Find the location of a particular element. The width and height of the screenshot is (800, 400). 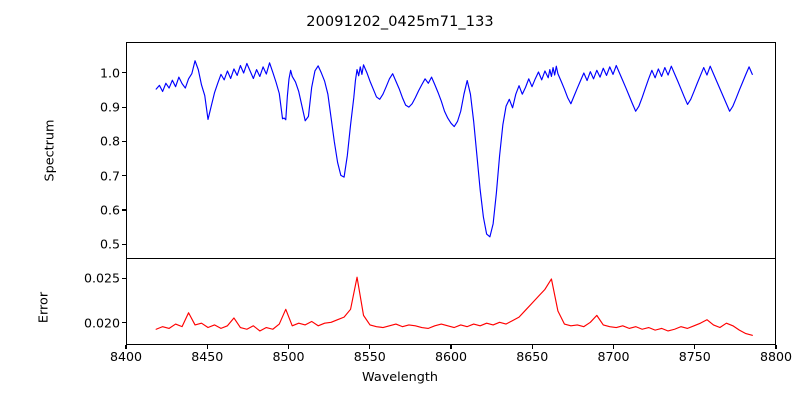

y-axis-label-error: Error is located at coordinates (44, 307).